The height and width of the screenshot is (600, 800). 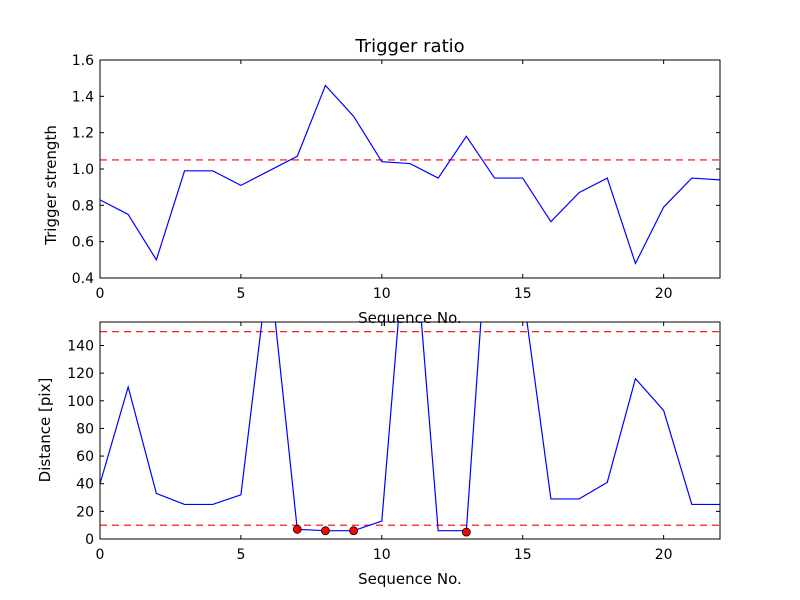 I want to click on y-tick-label: 0.8, so click(x=83, y=206).